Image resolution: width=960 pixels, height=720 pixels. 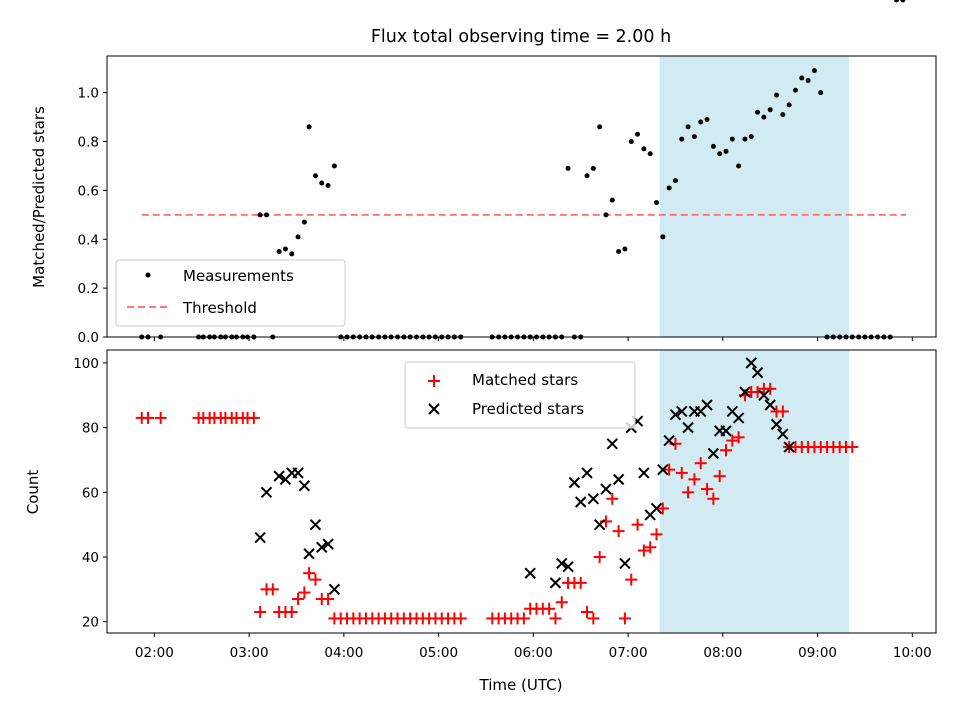 I want to click on legend-threshold-label: Threshold, so click(x=219, y=308).